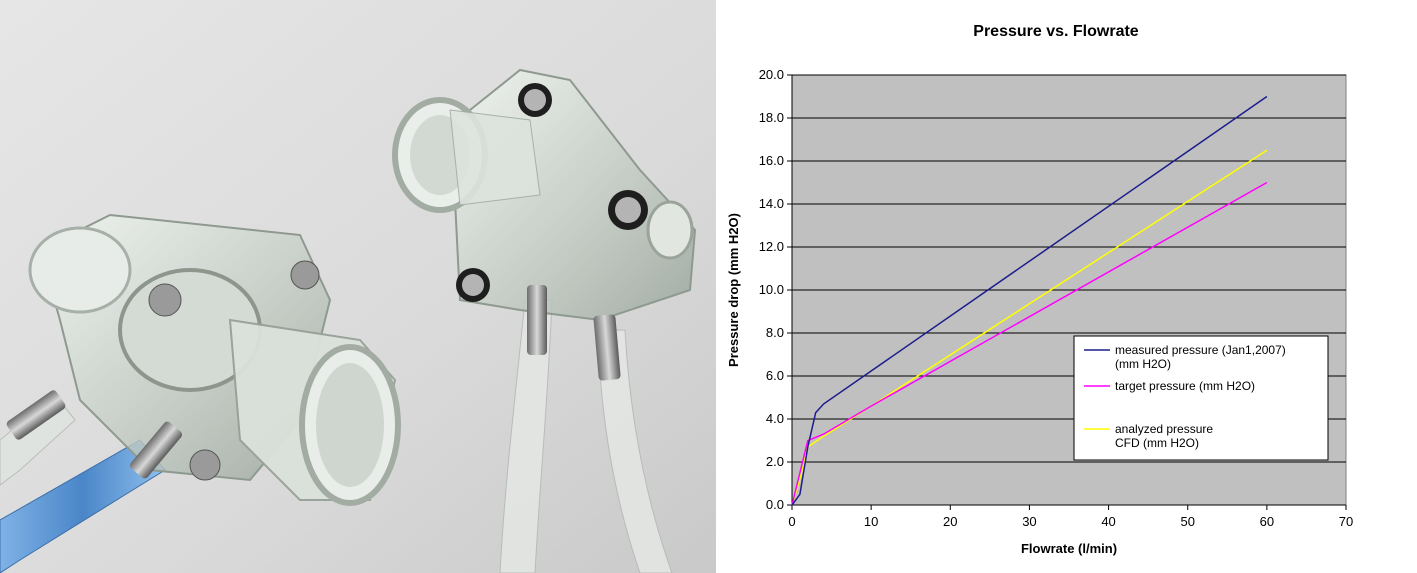 The width and height of the screenshot is (1417, 573). I want to click on y-tick-label: 18.0, so click(771, 117).